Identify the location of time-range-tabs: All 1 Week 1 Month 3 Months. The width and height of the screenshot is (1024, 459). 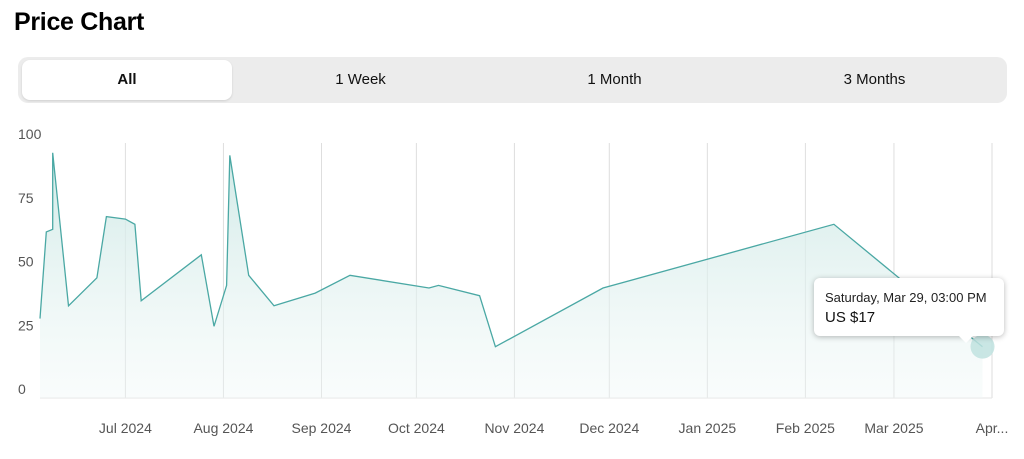
(512, 80).